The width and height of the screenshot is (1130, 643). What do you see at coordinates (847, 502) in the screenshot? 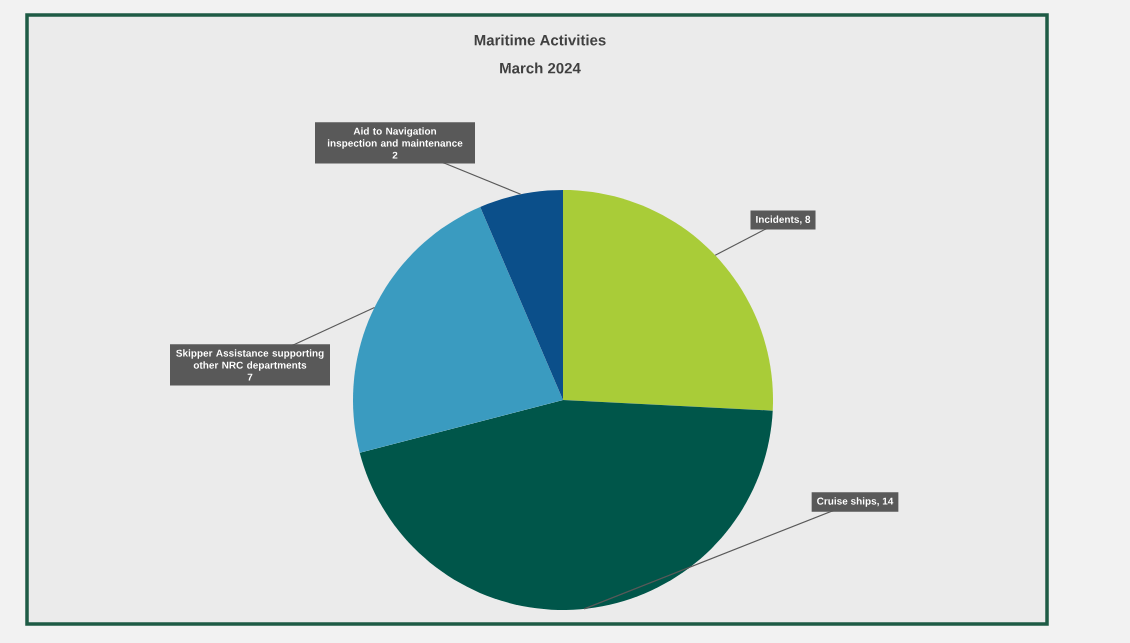
I see `slice-label: Cruise ships` at bounding box center [847, 502].